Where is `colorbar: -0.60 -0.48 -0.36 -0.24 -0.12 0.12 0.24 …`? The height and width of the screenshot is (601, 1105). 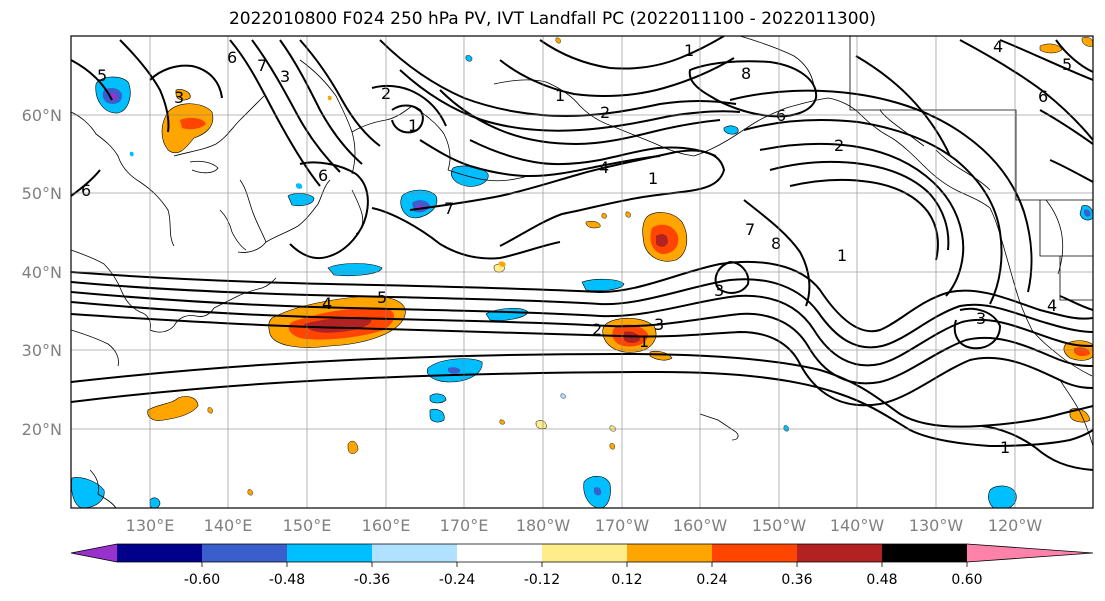
colorbar: -0.60 -0.48 -0.36 -0.24 -0.12 0.12 0.24 … is located at coordinates (582, 565).